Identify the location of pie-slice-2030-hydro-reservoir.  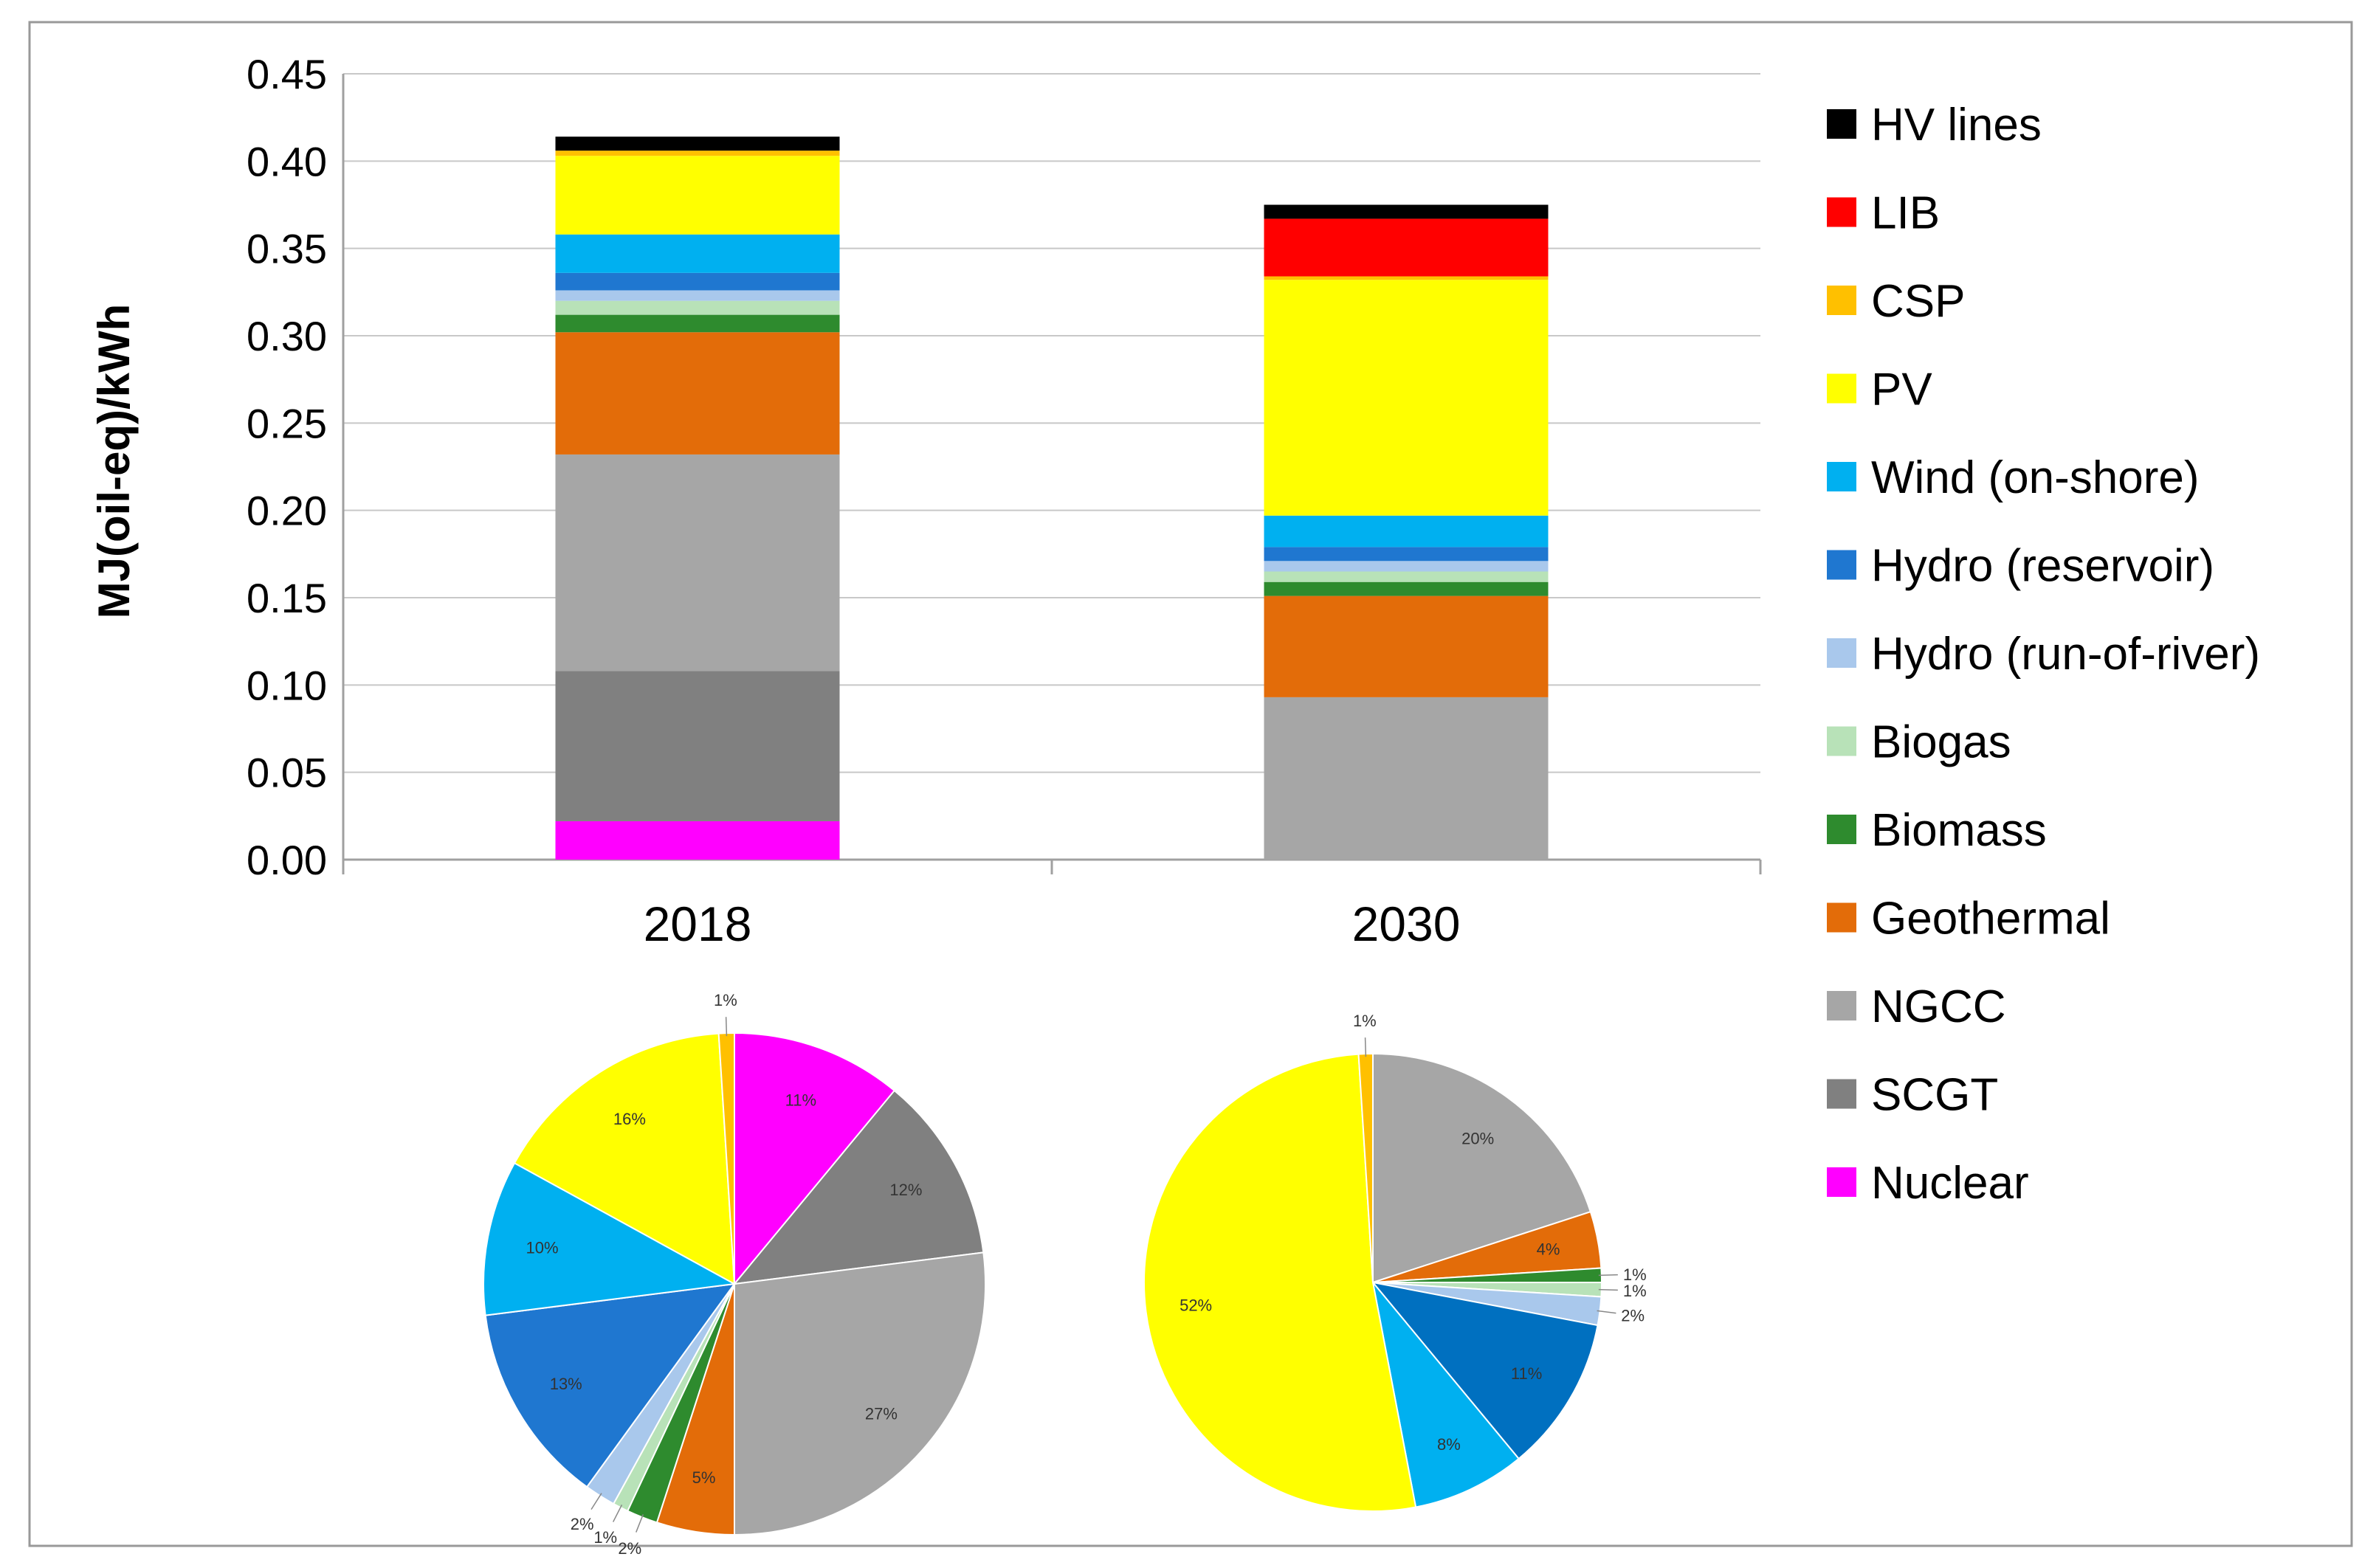
(1485, 1370).